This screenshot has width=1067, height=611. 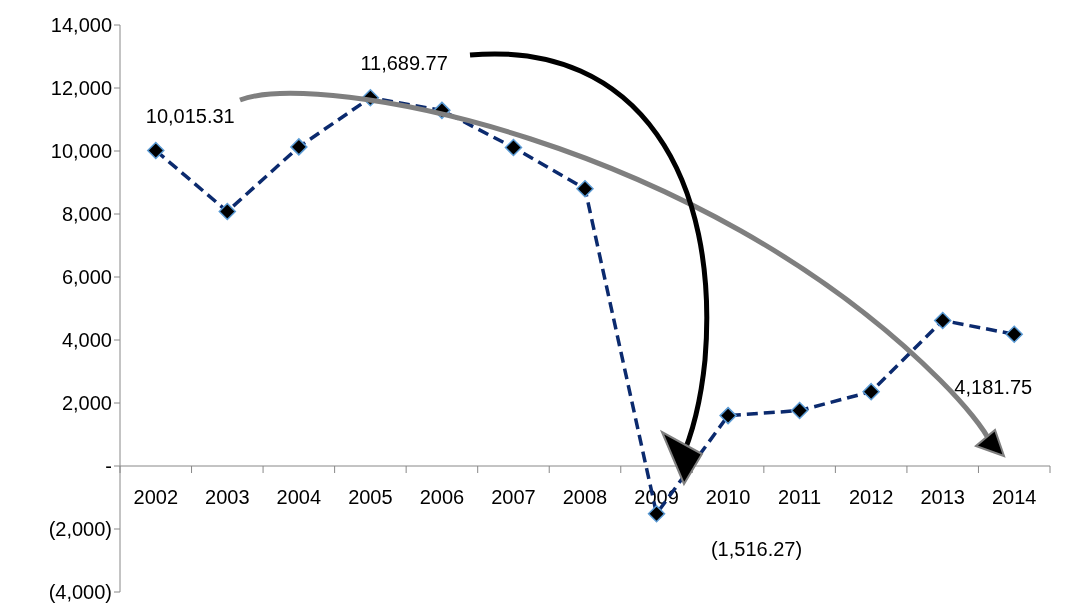 I want to click on y-tick-label: 10,000, so click(x=81, y=151).